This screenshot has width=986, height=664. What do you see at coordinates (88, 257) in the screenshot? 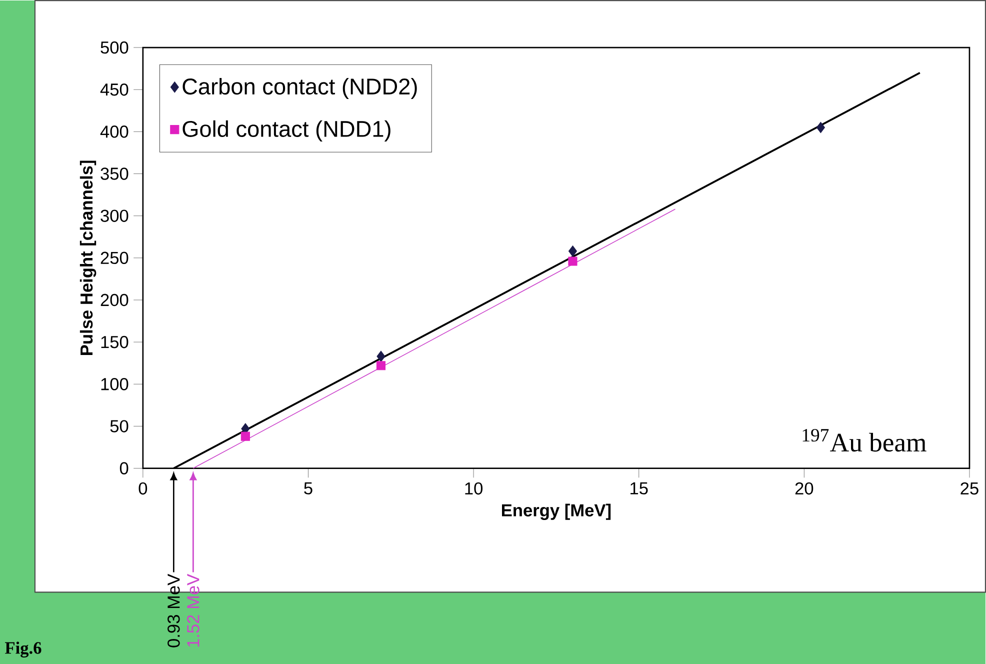
I see `y-axis-title: Pulse Height [channels]` at bounding box center [88, 257].